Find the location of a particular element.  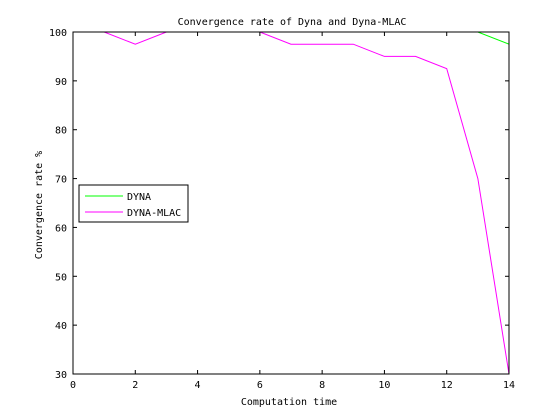

x-tick-label: 2 is located at coordinates (135, 385).